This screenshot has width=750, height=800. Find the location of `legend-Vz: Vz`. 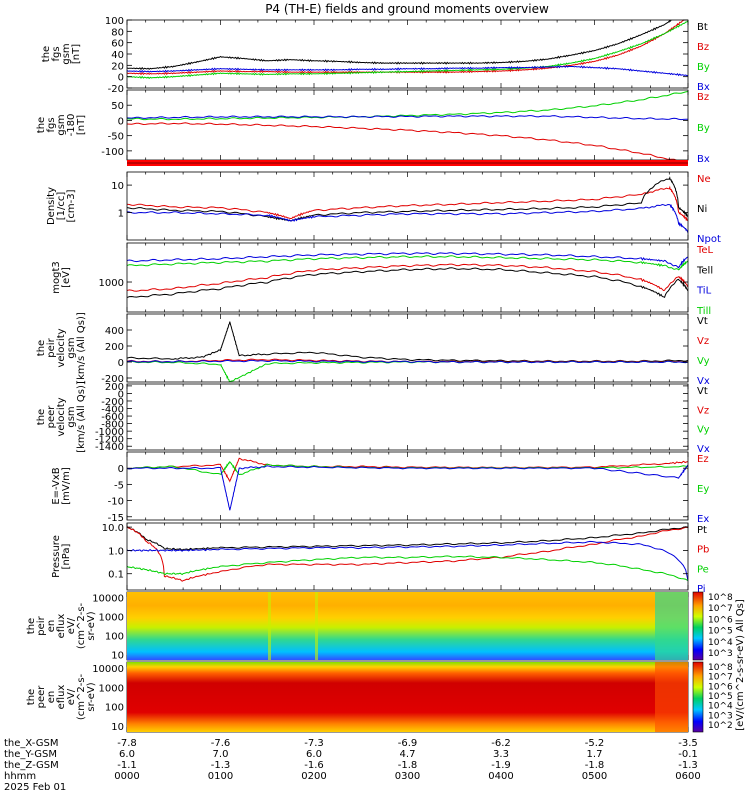

legend-Vz: Vz is located at coordinates (703, 410).